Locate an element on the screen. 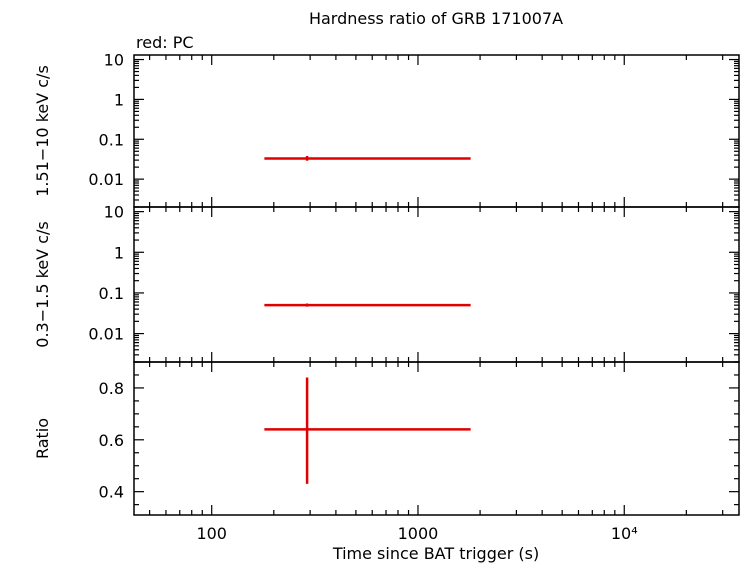 This screenshot has width=742, height=566. x-tick-label: 10⁴ is located at coordinates (624, 533).